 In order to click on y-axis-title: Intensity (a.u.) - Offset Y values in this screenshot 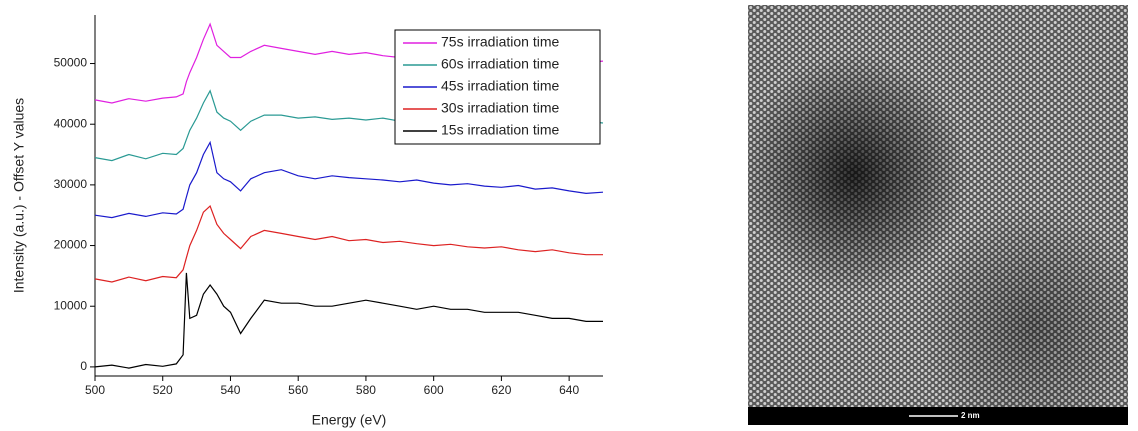, I will do `click(19, 195)`.